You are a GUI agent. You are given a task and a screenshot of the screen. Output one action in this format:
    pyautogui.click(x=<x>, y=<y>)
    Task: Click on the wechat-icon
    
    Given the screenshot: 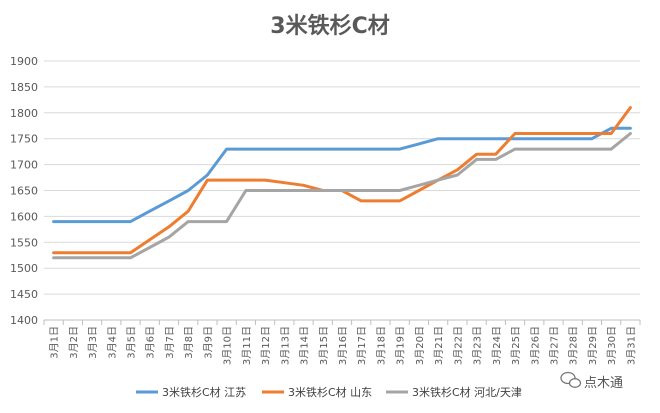 What is the action you would take?
    pyautogui.click(x=571, y=379)
    